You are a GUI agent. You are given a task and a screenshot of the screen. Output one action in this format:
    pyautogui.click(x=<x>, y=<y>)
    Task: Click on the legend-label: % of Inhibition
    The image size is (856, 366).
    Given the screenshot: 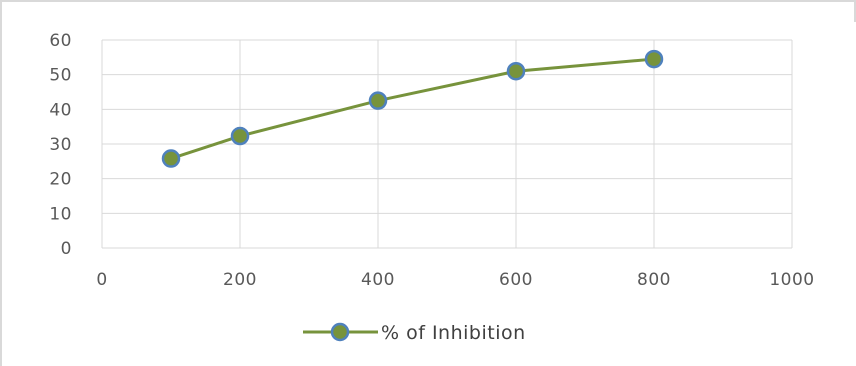 What is the action you would take?
    pyautogui.click(x=453, y=333)
    